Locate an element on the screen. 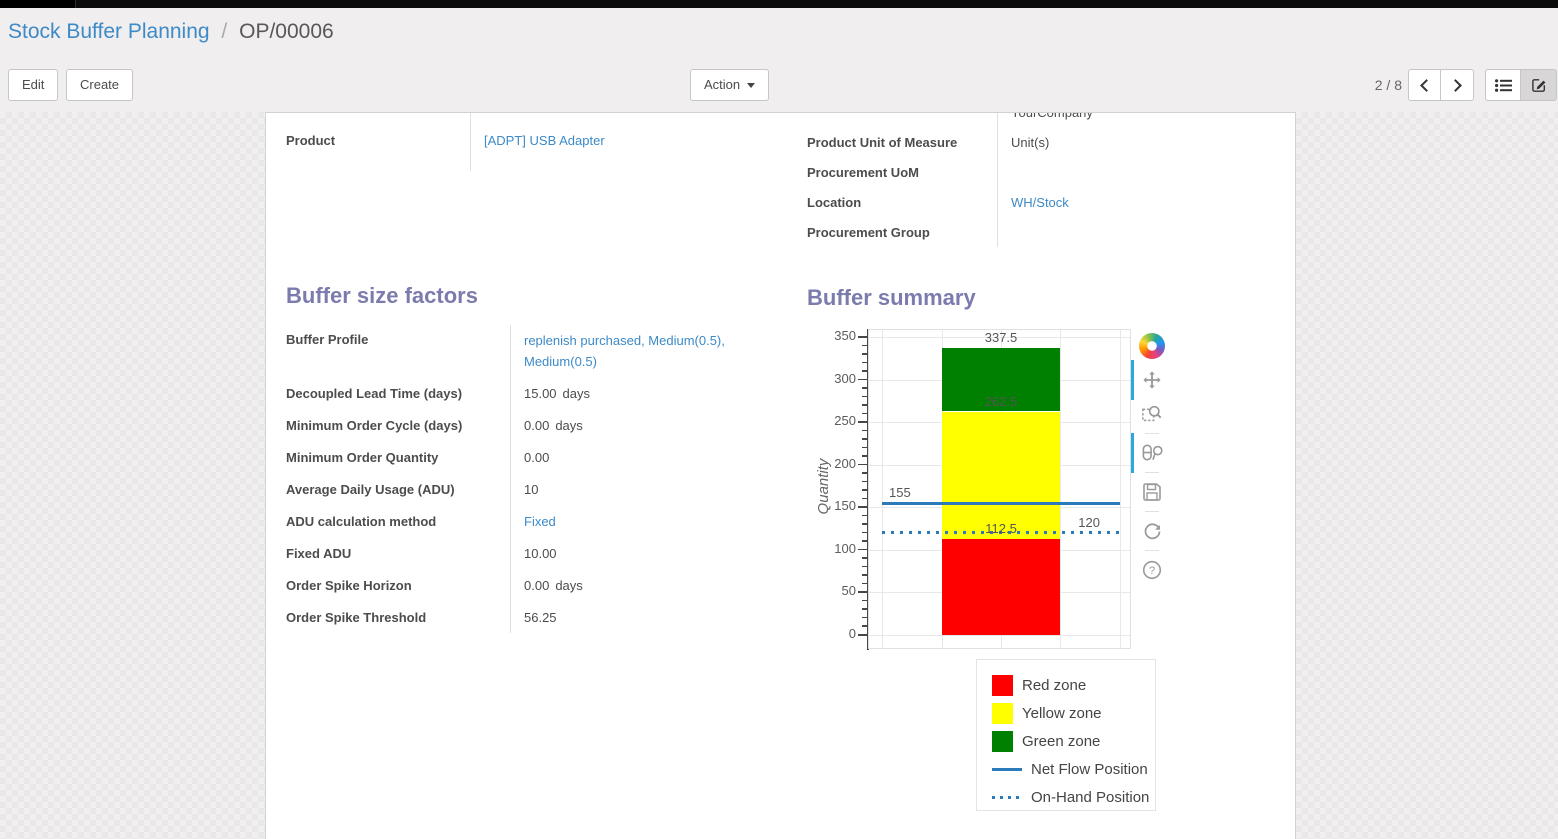 Image resolution: width=1558 pixels, height=839 pixels. caret-down-icon is located at coordinates (751, 86).